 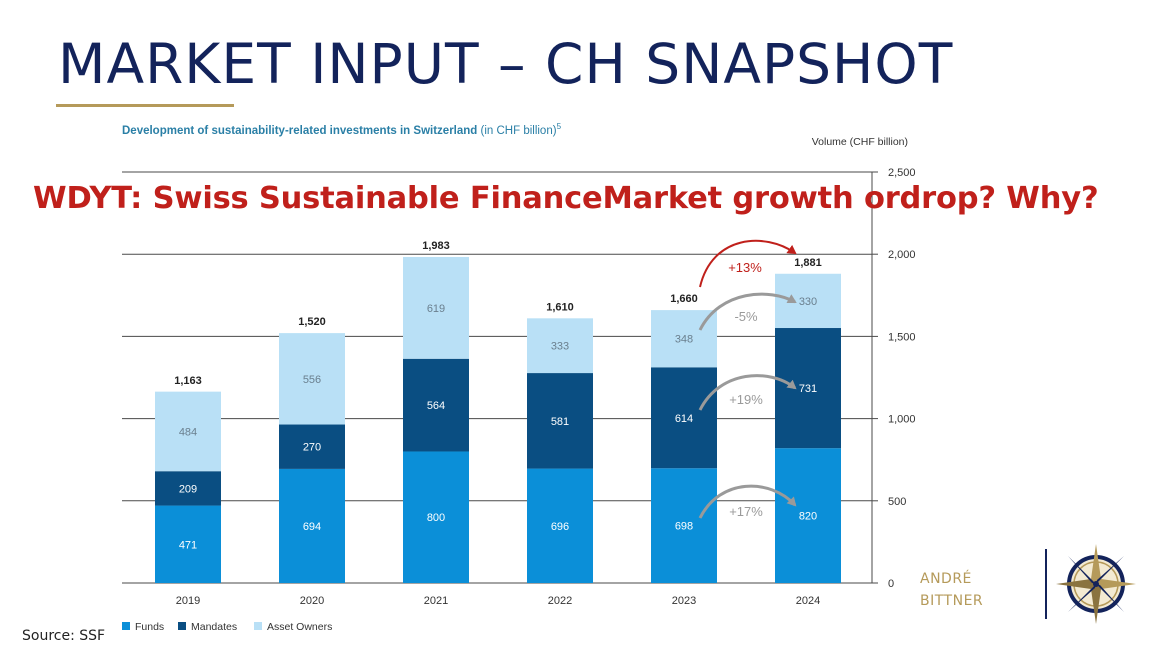 I want to click on y-tick-label: 0, so click(x=891, y=584).